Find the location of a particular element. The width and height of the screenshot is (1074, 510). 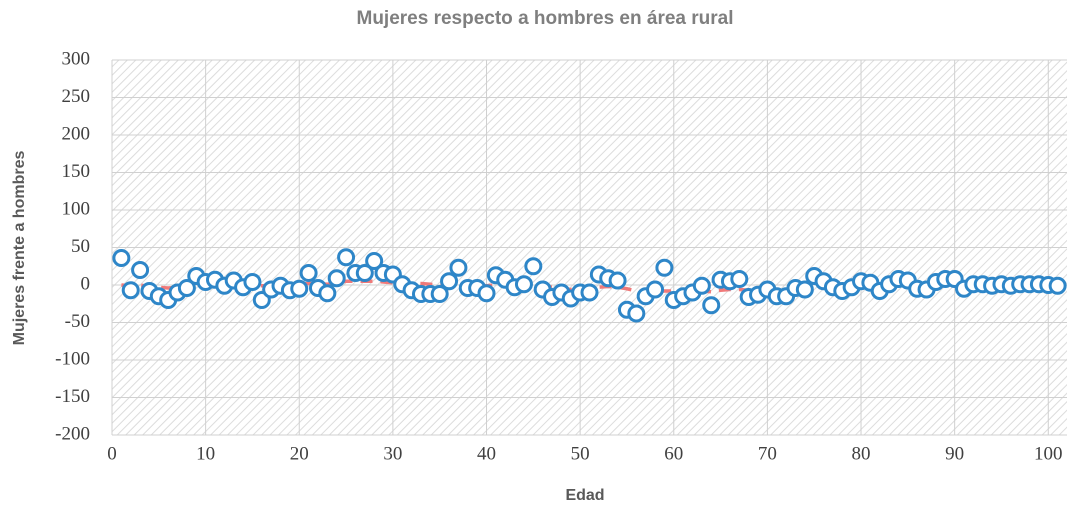

y-tick-label: 250 is located at coordinates (76, 96).